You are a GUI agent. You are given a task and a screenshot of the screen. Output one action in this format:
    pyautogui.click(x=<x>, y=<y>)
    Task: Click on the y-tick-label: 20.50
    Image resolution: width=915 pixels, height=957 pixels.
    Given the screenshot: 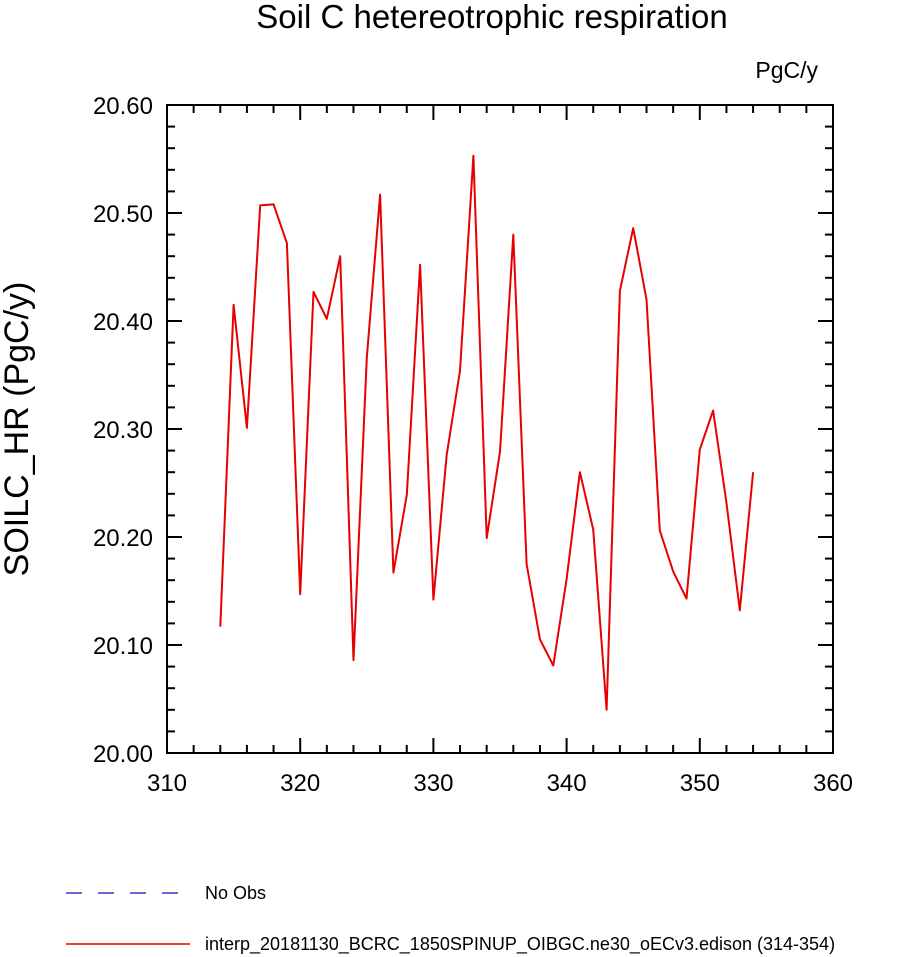 What is the action you would take?
    pyautogui.click(x=123, y=214)
    